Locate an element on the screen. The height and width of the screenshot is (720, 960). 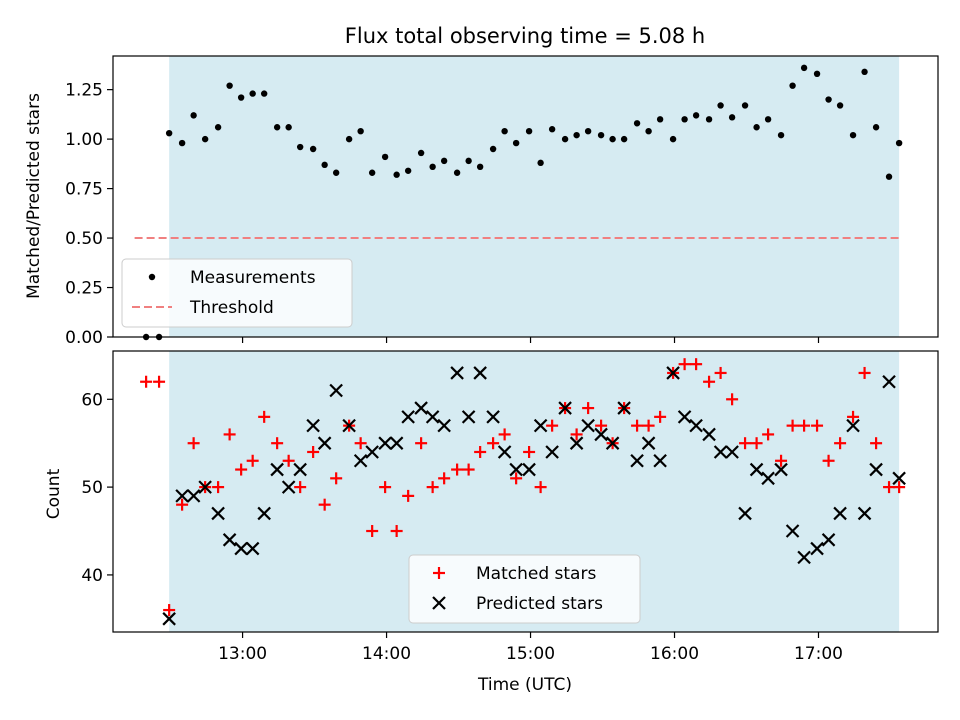
legend-marker-measurements is located at coordinates (152, 277).